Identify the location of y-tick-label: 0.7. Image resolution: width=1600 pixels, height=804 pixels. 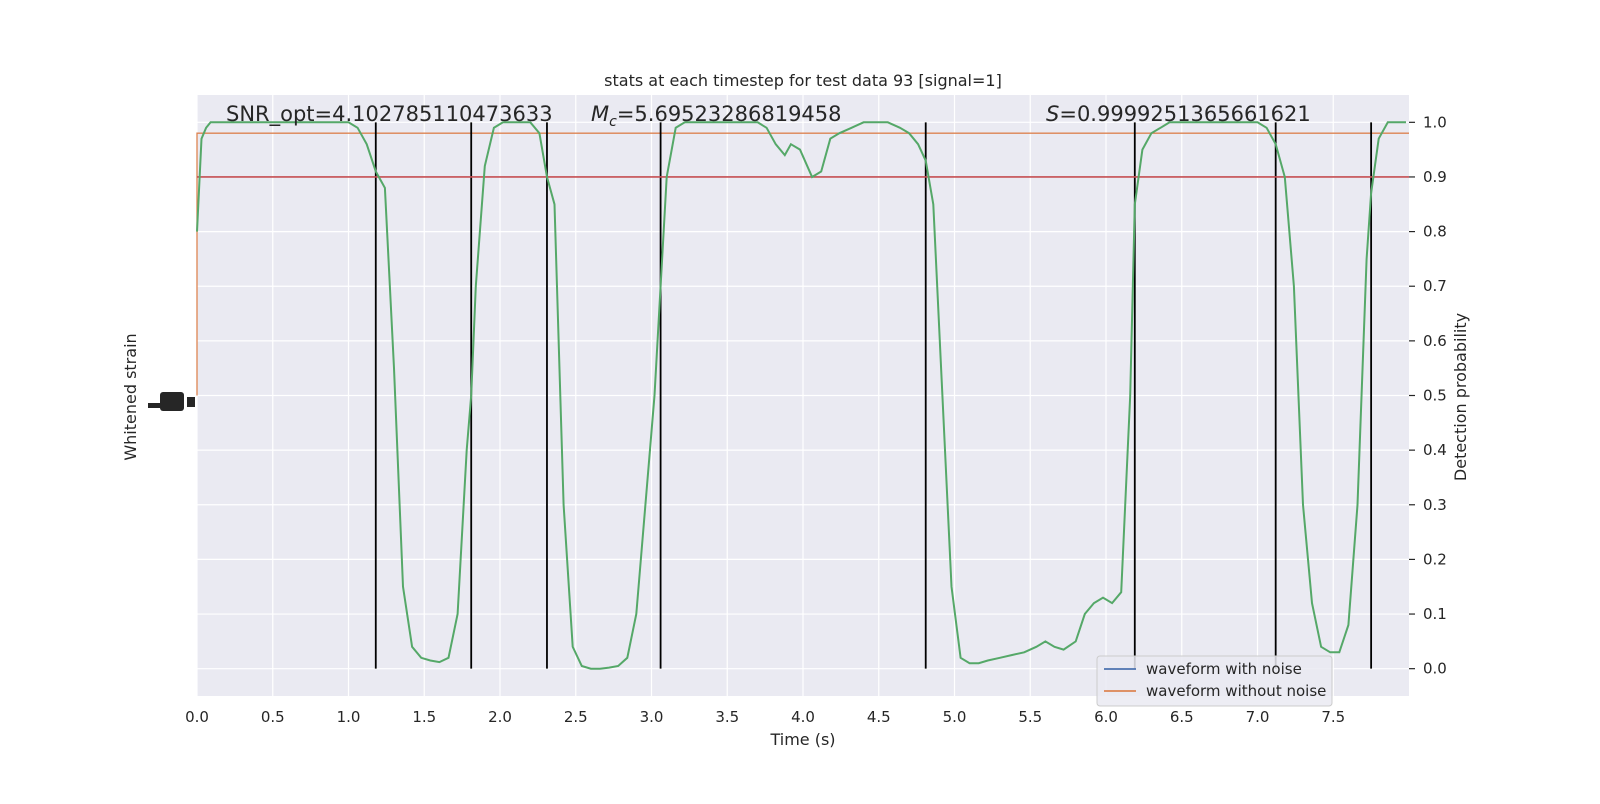
(1435, 286).